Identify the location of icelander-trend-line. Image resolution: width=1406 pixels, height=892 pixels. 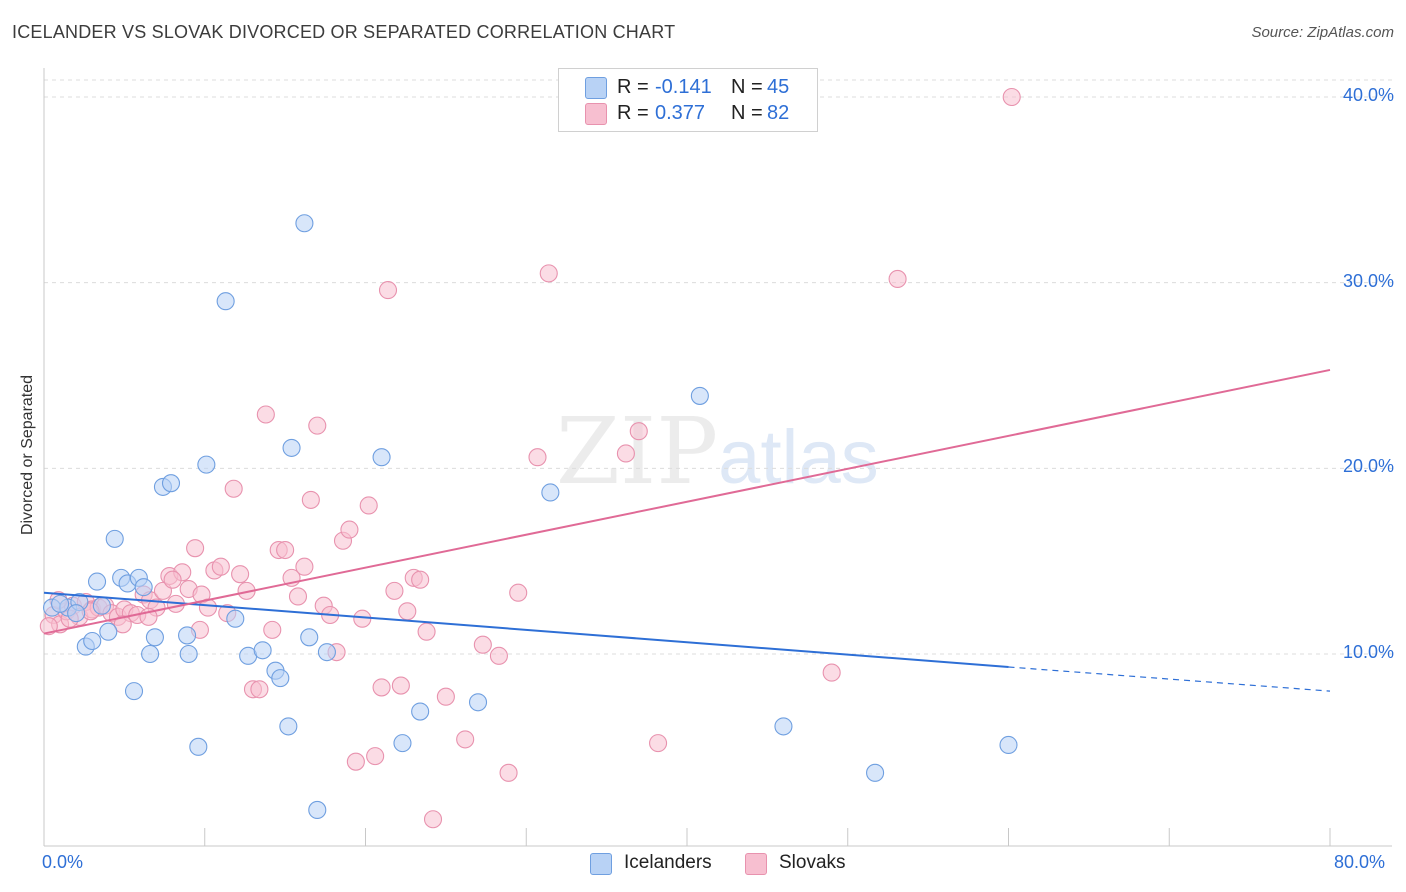
(526, 629).